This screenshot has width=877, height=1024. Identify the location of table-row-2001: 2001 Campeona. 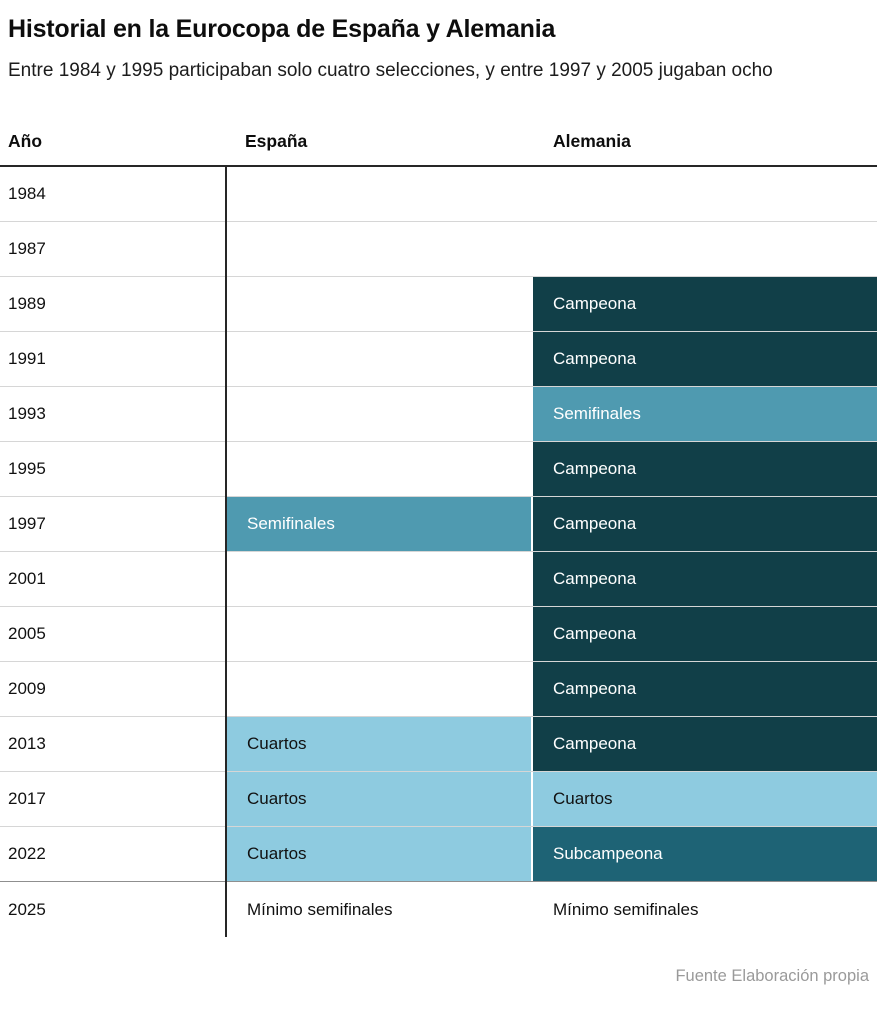
(438, 579).